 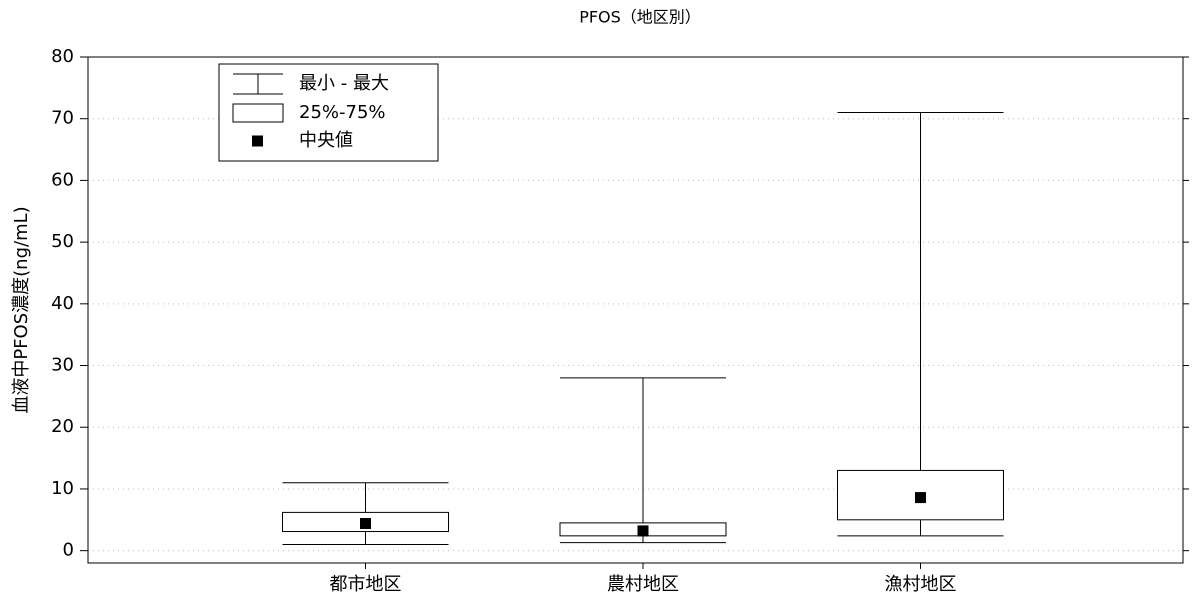 What do you see at coordinates (258, 113) in the screenshot?
I see `legend-box` at bounding box center [258, 113].